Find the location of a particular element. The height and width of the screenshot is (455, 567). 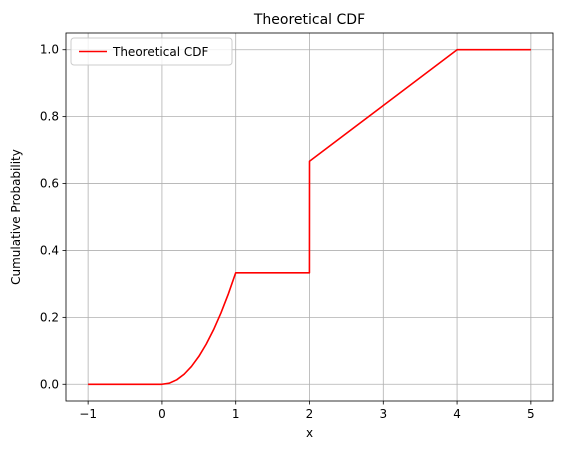

x-axis-label: x is located at coordinates (309, 433).